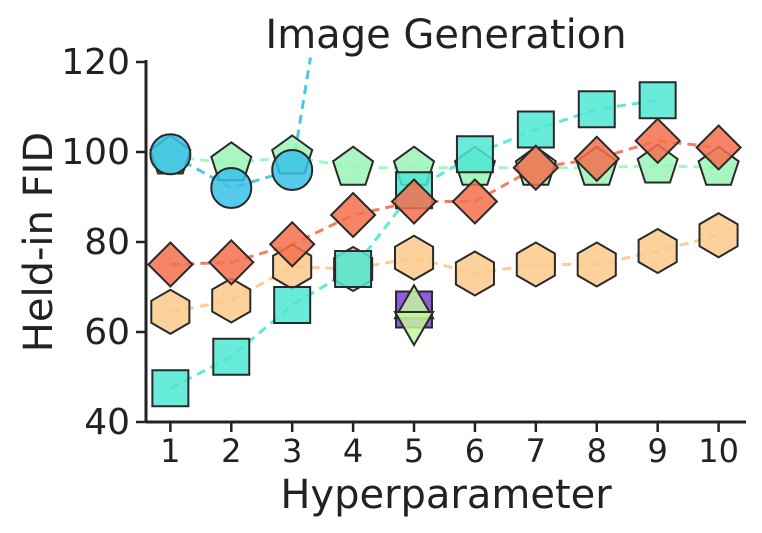 The image size is (762, 533). What do you see at coordinates (414, 451) in the screenshot?
I see `x-tick-label: 5` at bounding box center [414, 451].